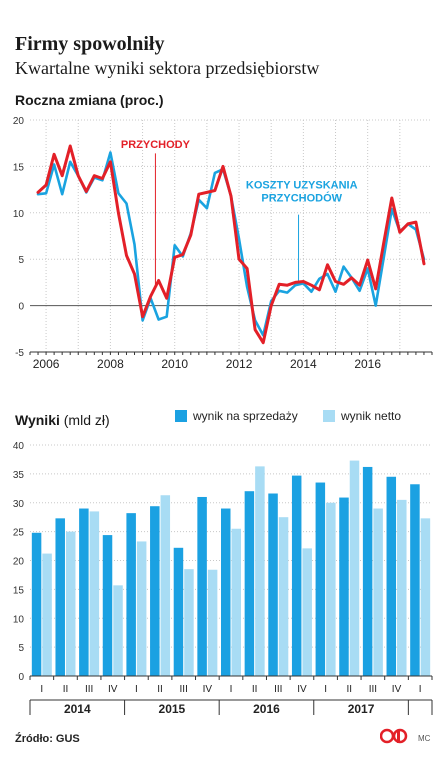 Image resolution: width=441 pixels, height=760 pixels. Describe the element at coordinates (367, 364) in the screenshot. I see `x-tick-label: 2016` at that location.